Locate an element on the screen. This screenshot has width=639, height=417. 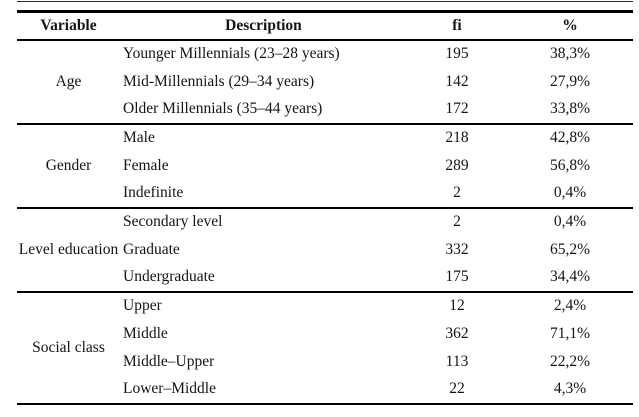
fi-cell: 113 is located at coordinates (457, 361).